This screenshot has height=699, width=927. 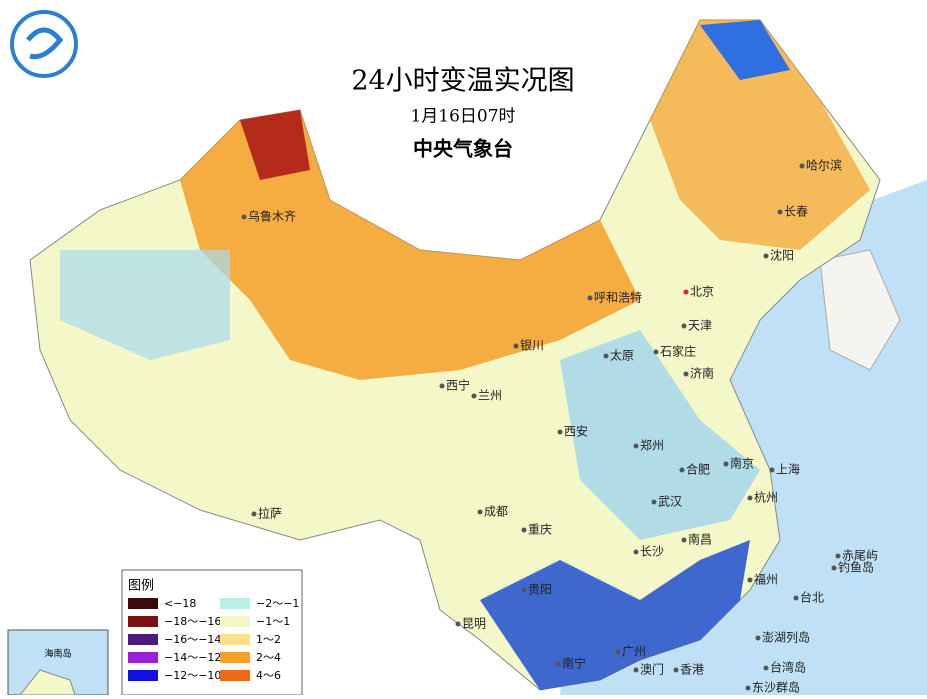 What do you see at coordinates (532, 346) in the screenshot?
I see `city-label: 银川` at bounding box center [532, 346].